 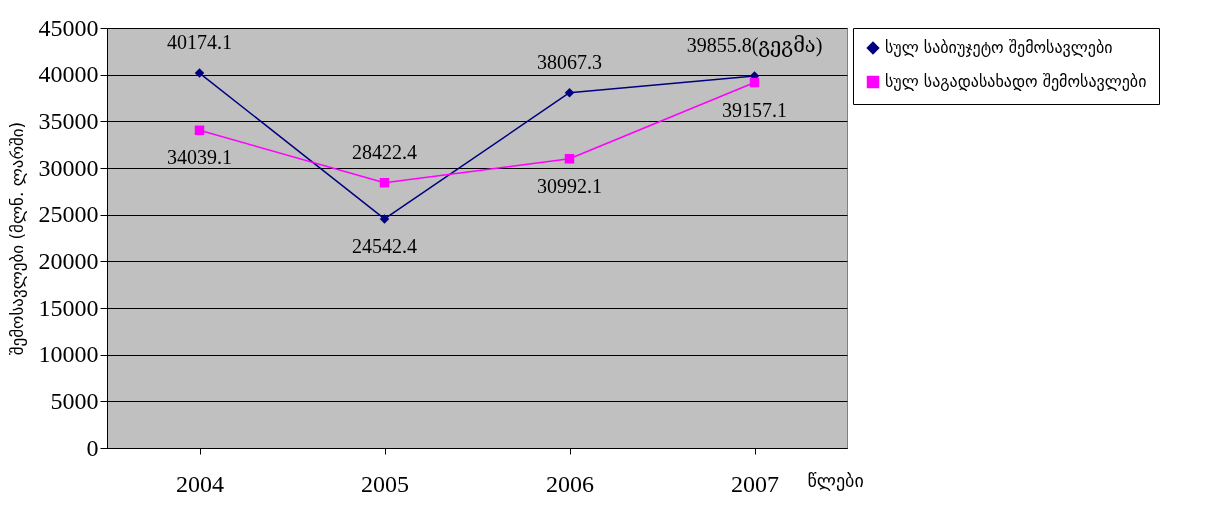 I want to click on y-tick-label: 0, so click(x=92, y=447).